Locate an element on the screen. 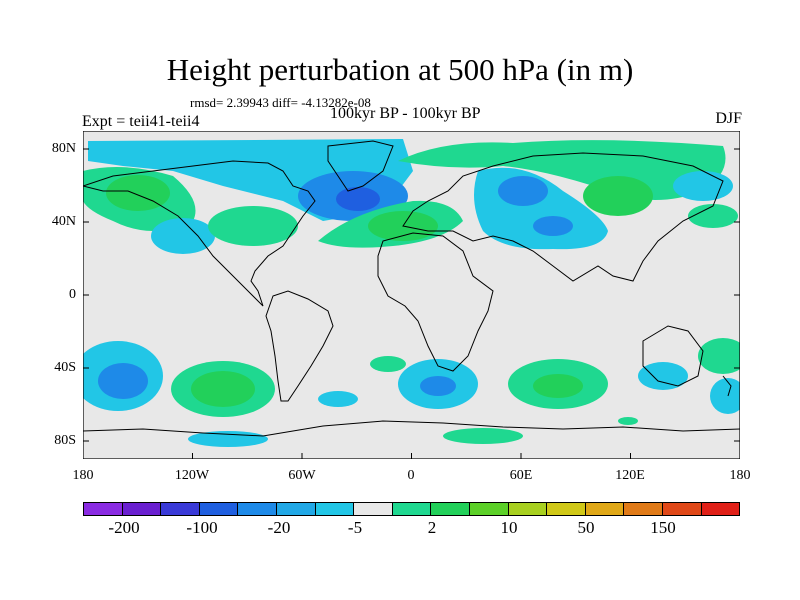 This screenshot has height=600, width=800. colorbar-label: 2 is located at coordinates (432, 527).